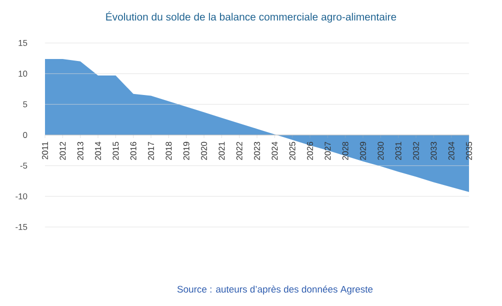 Image resolution: width=502 pixels, height=306 pixels. I want to click on x-tick-label: 2016, so click(133, 151).